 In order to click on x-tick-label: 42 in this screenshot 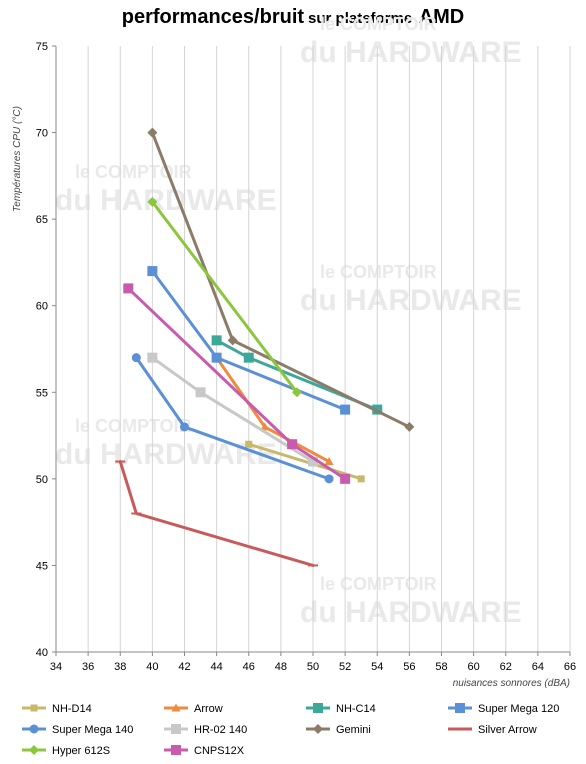, I will do `click(184, 667)`.